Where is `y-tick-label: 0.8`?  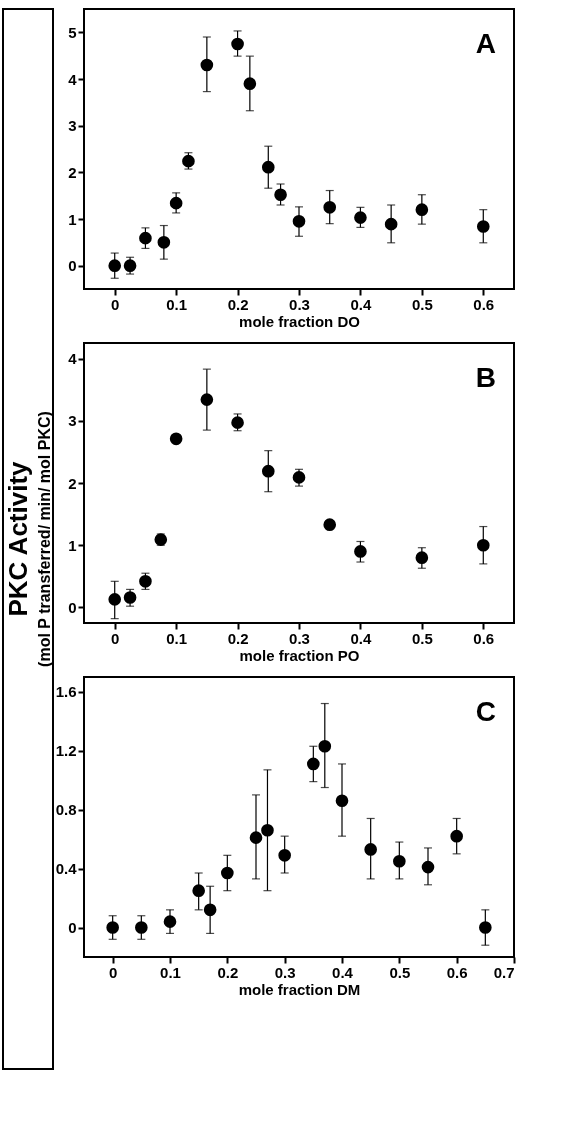
y-tick-label: 0.8 is located at coordinates (66, 810).